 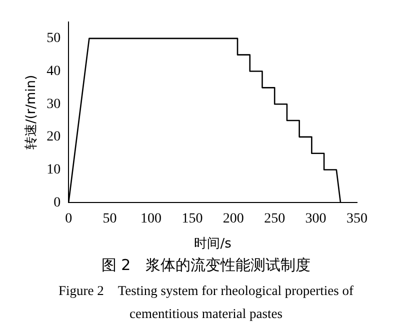 I want to click on y-tick-label: 20, so click(x=53, y=137).